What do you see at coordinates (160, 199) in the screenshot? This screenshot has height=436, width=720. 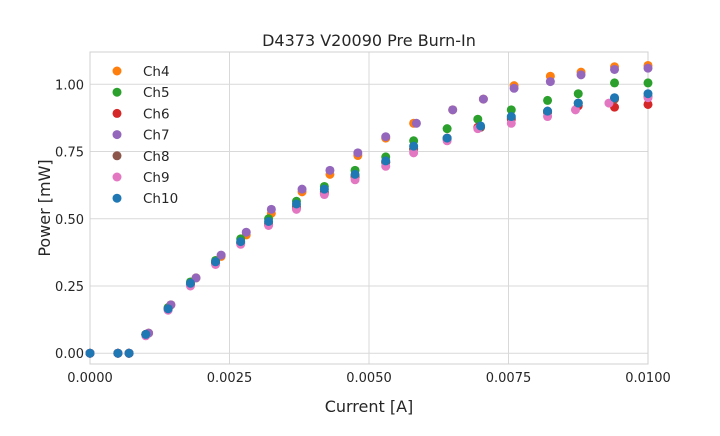 I see `legend-label: Ch10` at bounding box center [160, 199].